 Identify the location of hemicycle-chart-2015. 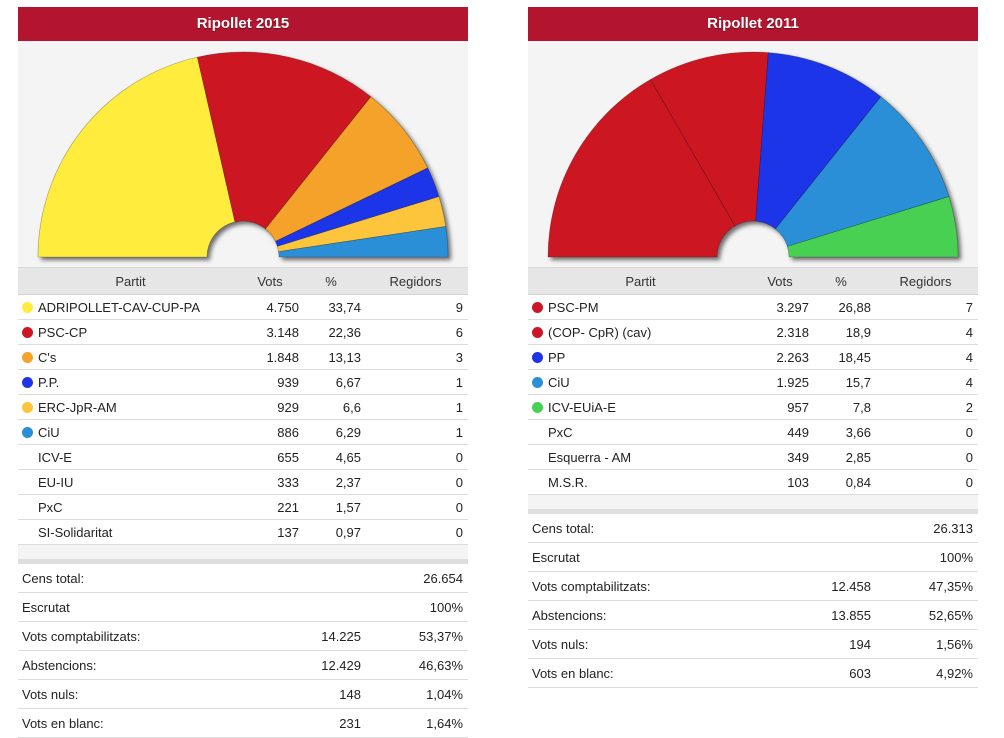
(243, 154).